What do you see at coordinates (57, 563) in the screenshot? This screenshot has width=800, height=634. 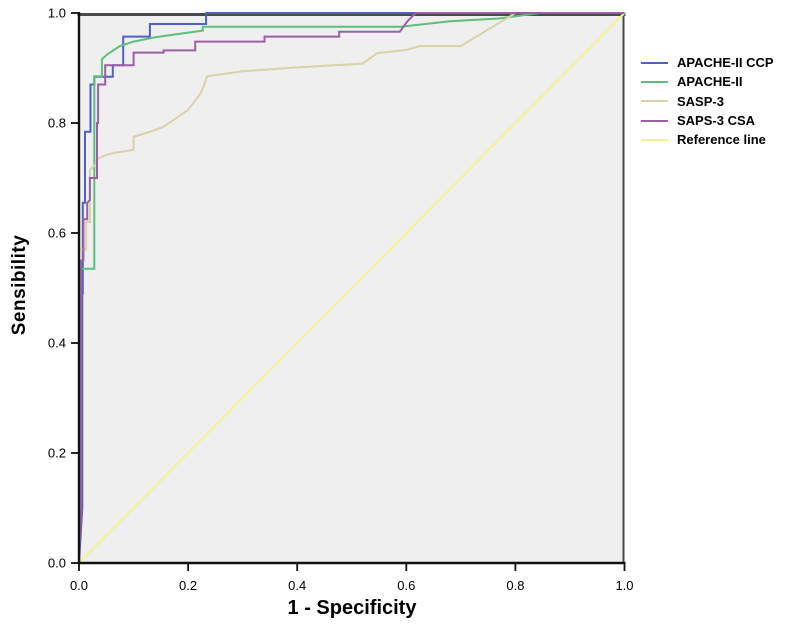 I see `y-tick-label: 0.0` at bounding box center [57, 563].